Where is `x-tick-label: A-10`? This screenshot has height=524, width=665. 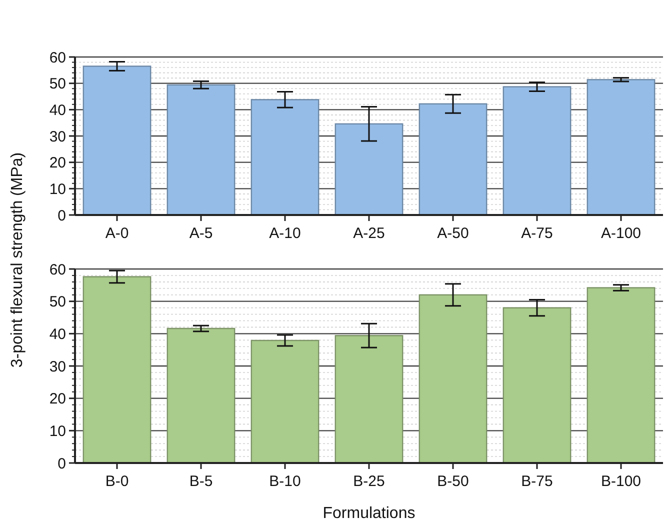
x-tick-label: A-10 is located at coordinates (285, 233).